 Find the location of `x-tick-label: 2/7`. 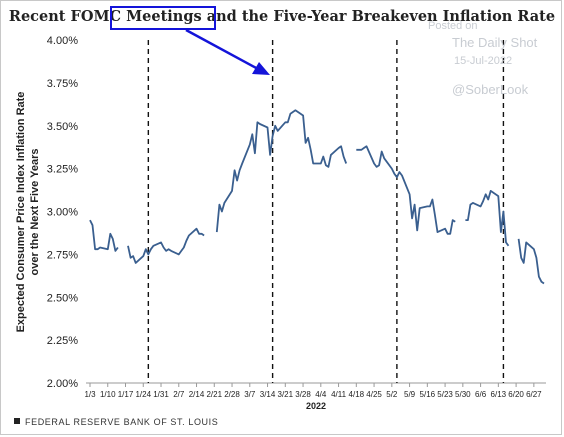

x-tick-label: 2/7 is located at coordinates (179, 394).